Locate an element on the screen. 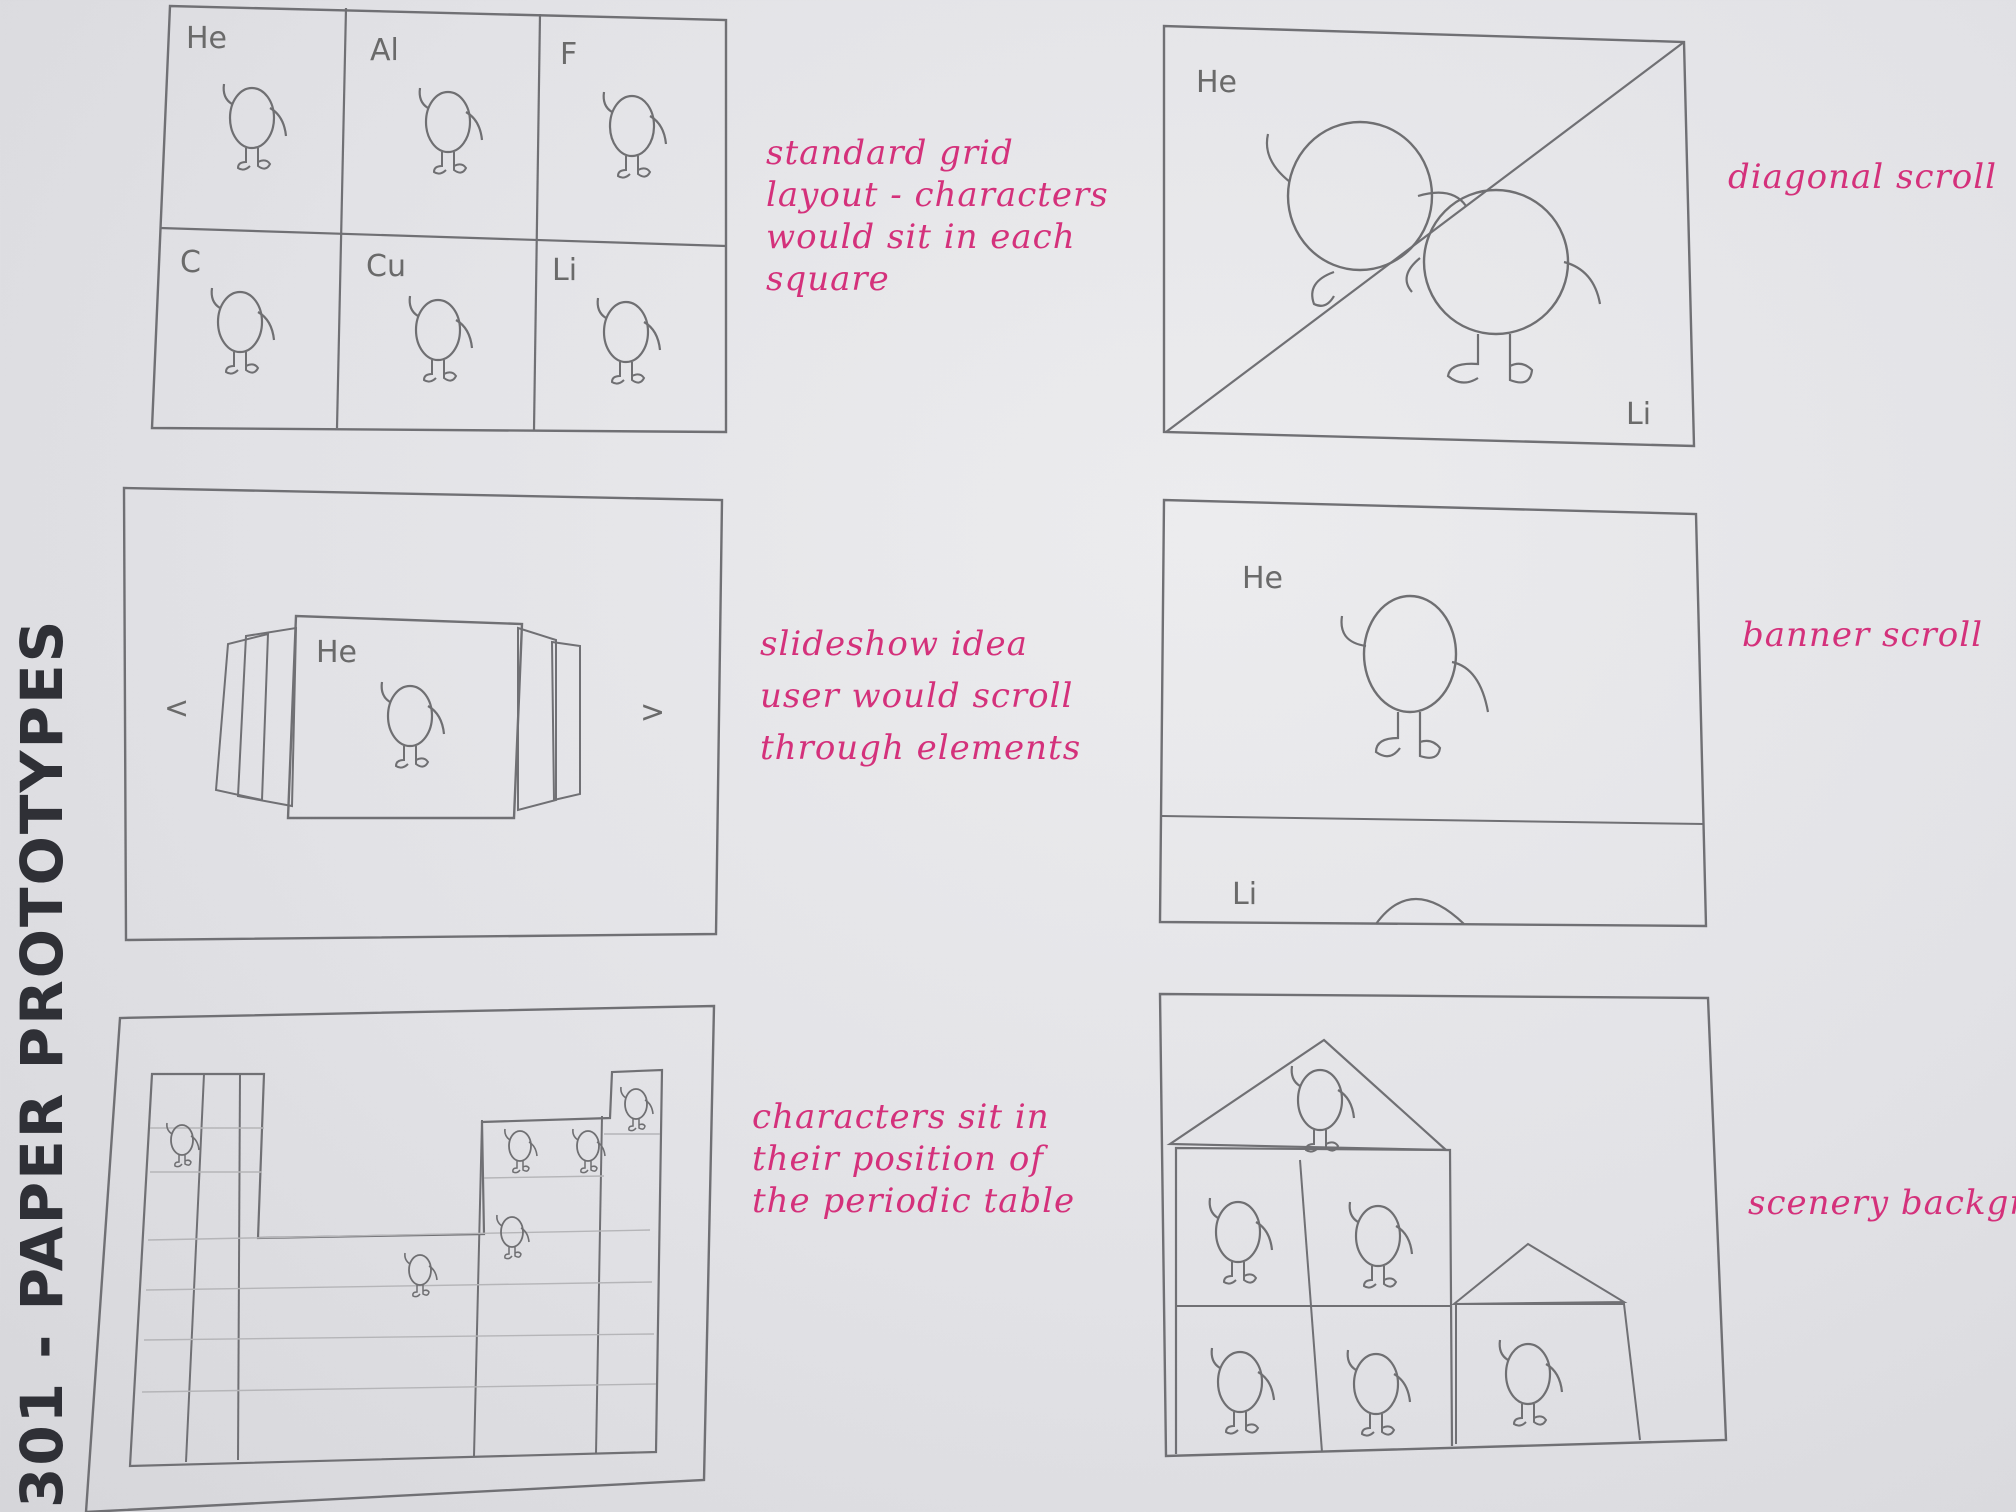 This screenshot has width=2016, height=1512. banner-label-bottom: Li is located at coordinates (1244, 894).